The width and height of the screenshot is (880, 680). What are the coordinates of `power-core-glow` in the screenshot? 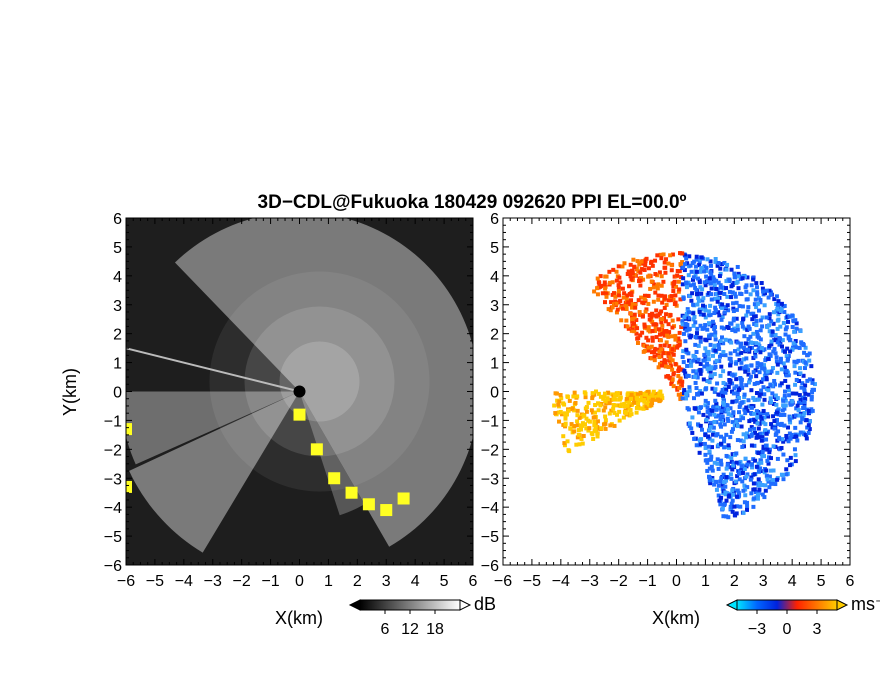 It's located at (319, 381).